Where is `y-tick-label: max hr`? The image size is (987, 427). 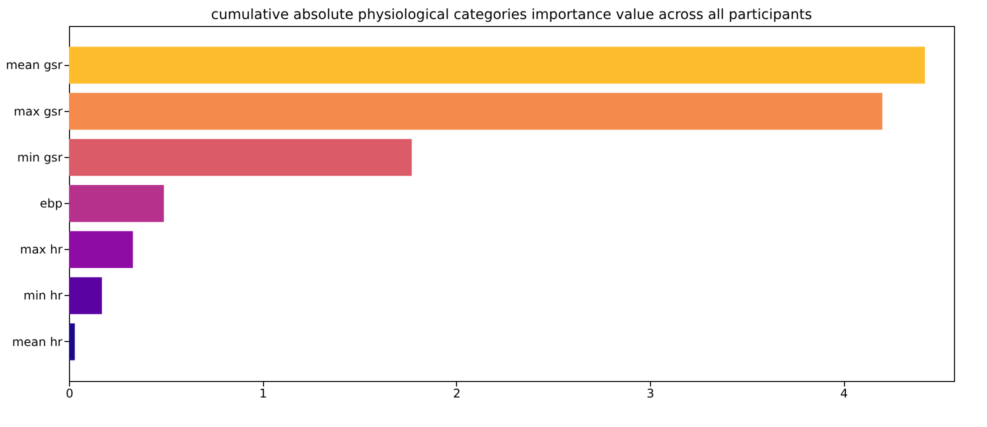 y-tick-label: max hr is located at coordinates (41, 249).